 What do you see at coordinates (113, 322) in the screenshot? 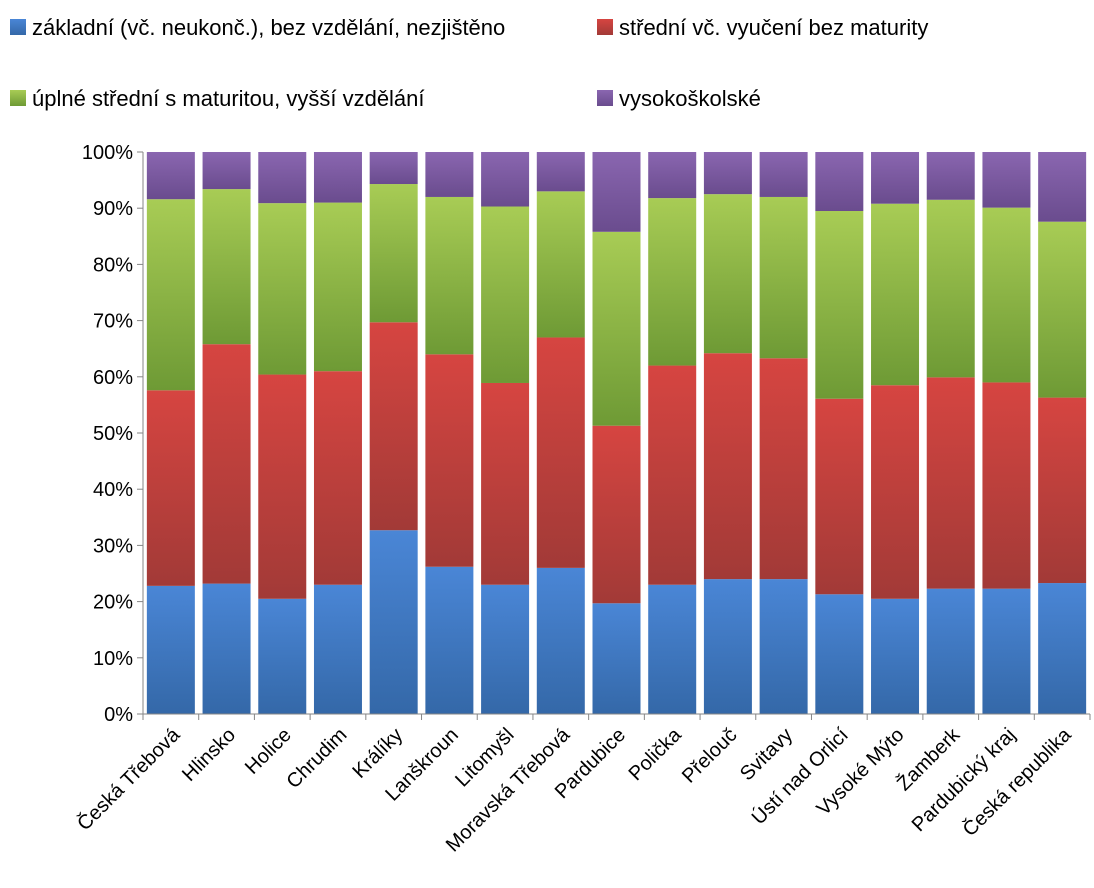
I see `y-tick-label: 70%` at bounding box center [113, 322].